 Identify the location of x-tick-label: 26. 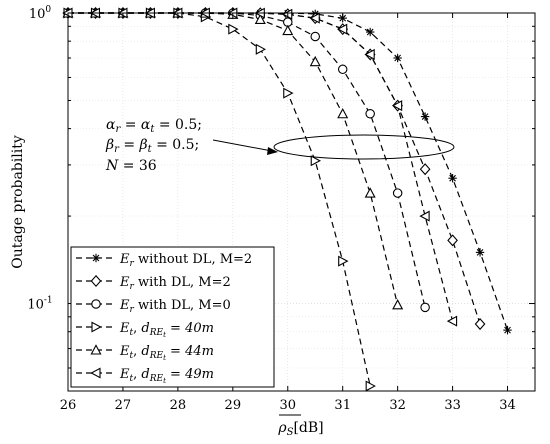
(68, 405).